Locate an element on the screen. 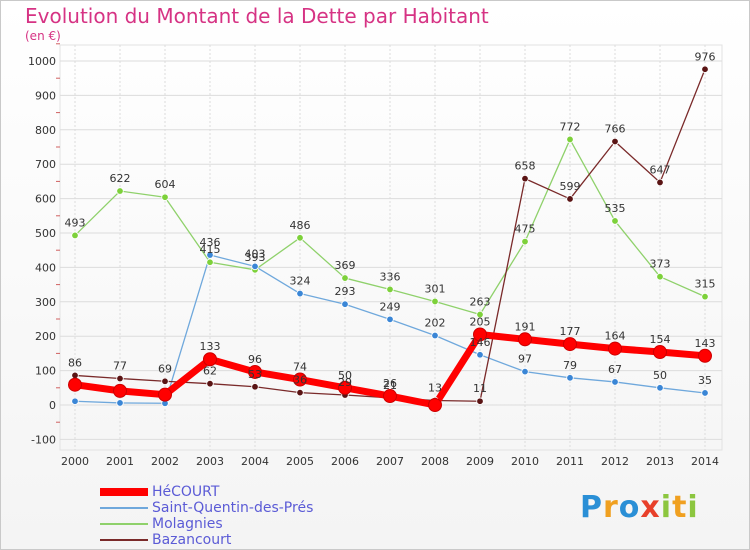 Image resolution: width=750 pixels, height=550 pixels. data-label: 67 is located at coordinates (615, 369).